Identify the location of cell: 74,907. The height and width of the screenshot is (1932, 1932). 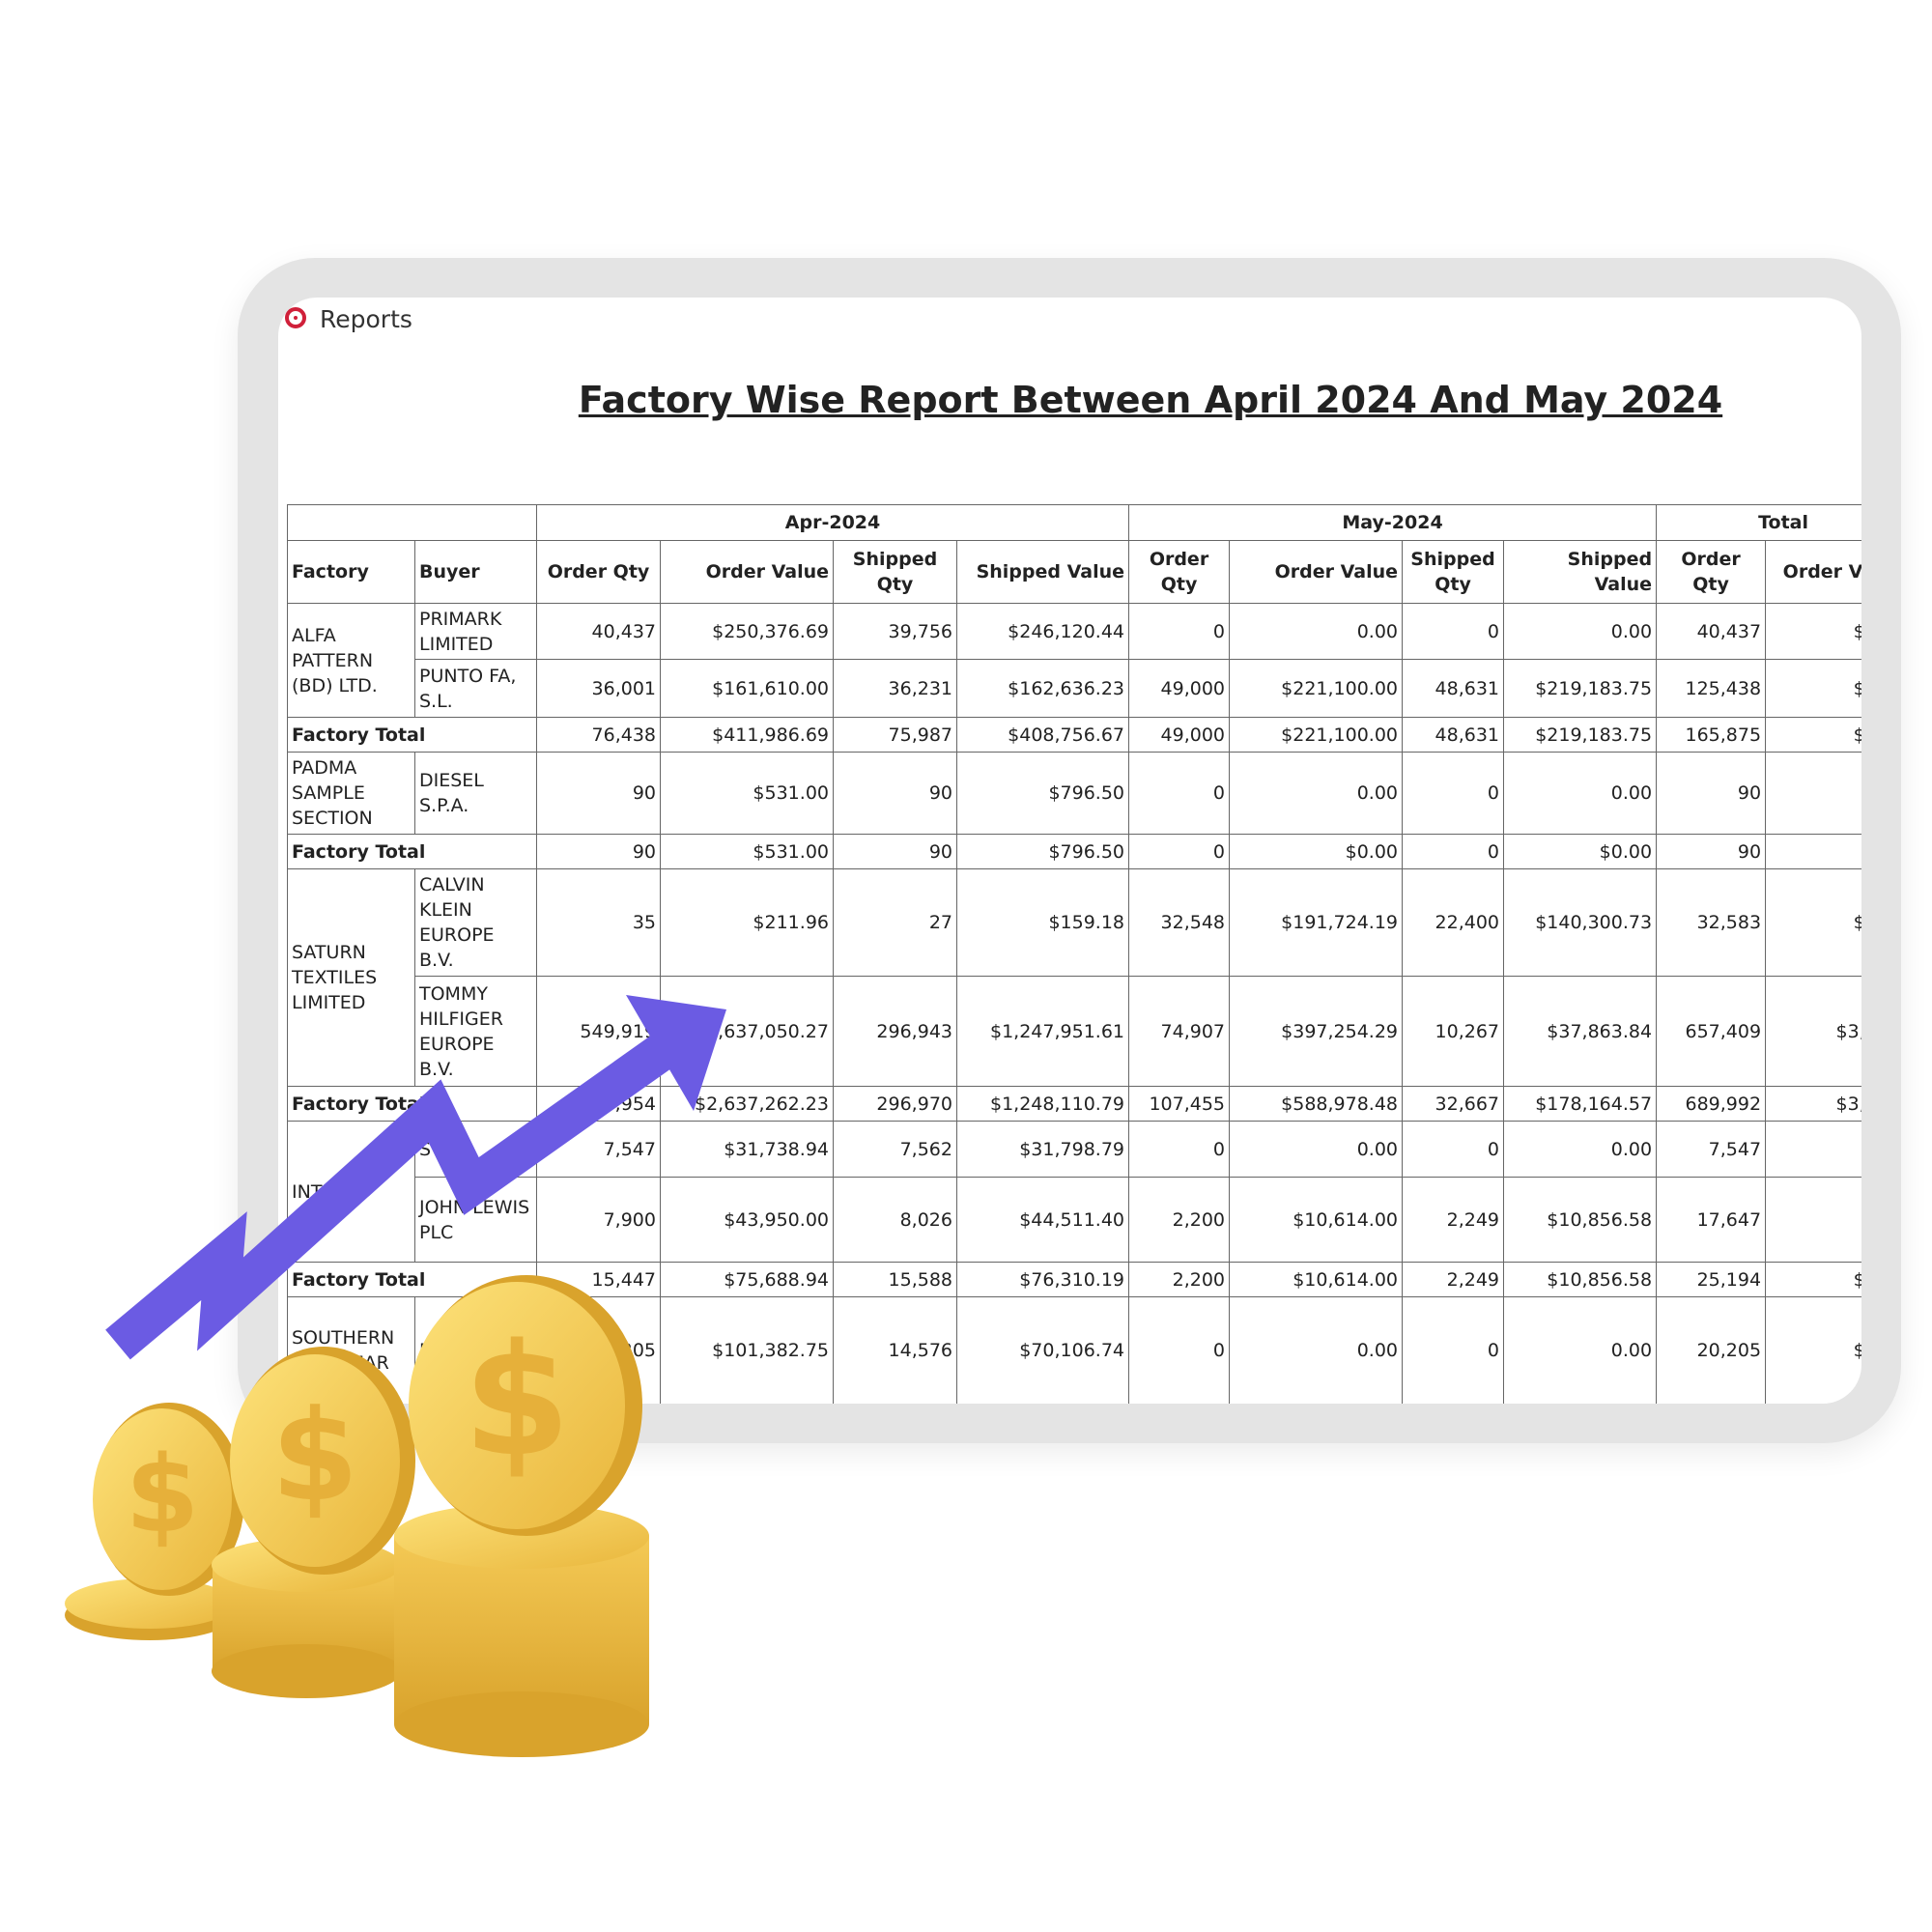
(1179, 1031).